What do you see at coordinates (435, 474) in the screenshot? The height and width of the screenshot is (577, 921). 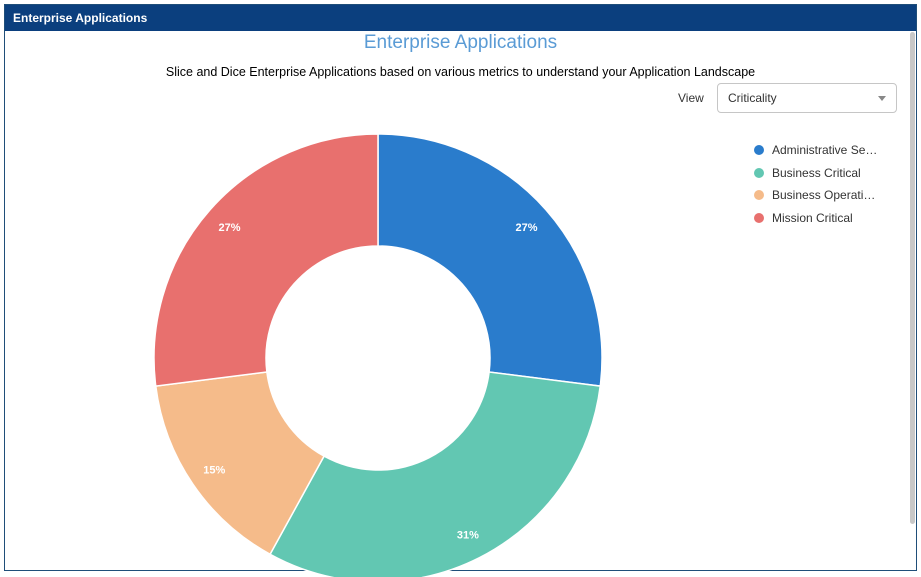 I see `donut-slice-business-critical` at bounding box center [435, 474].